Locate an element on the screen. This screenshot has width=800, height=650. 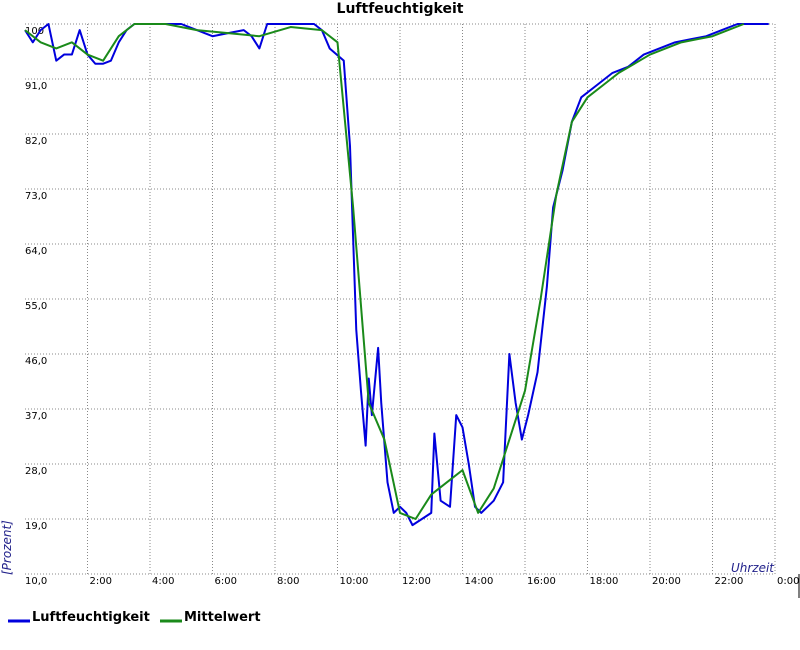
x-tick-label: 6:00 is located at coordinates (226, 581).